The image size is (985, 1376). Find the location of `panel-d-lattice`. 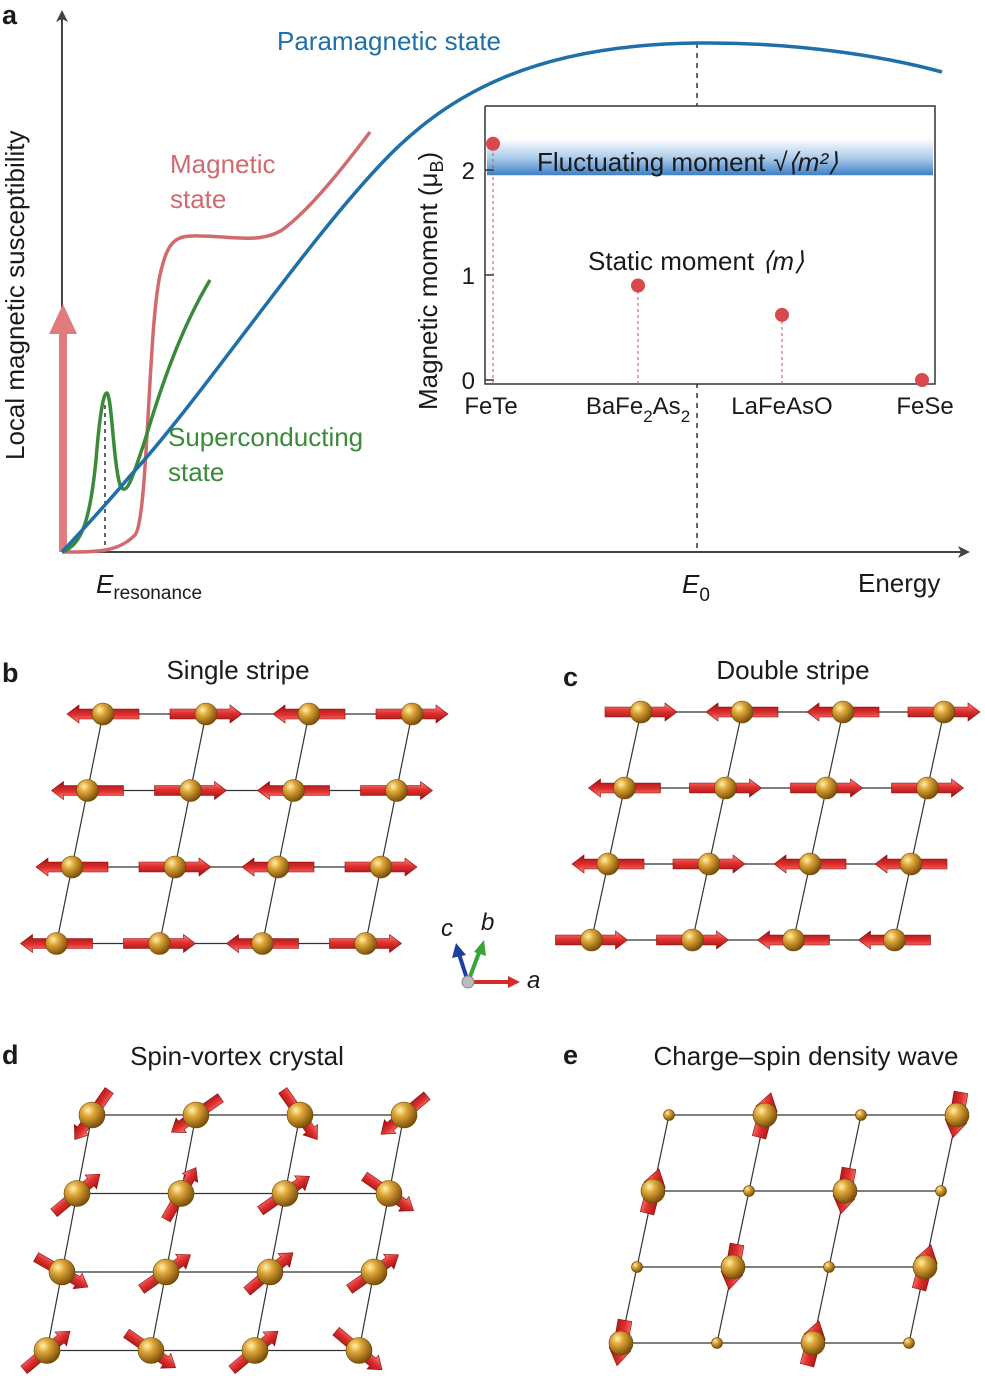

panel-d-lattice is located at coordinates (225, 1231).